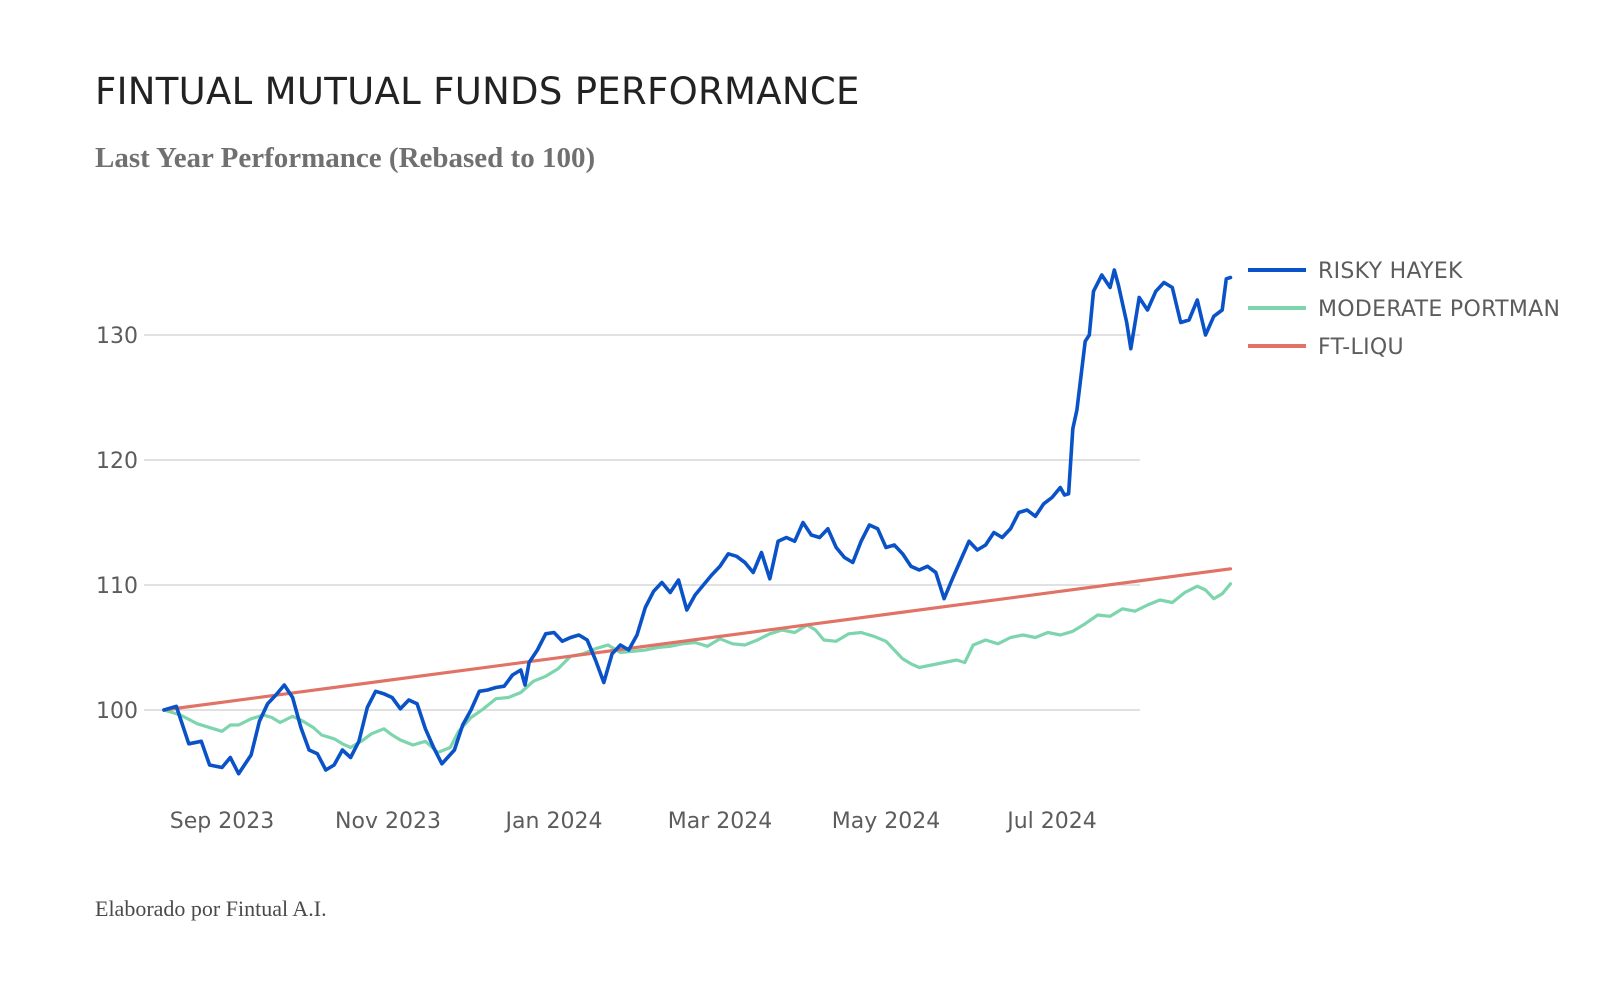 The image size is (1600, 1000). Describe the element at coordinates (553, 821) in the screenshot. I see `x-tick-label-2: Jan 2024` at that location.